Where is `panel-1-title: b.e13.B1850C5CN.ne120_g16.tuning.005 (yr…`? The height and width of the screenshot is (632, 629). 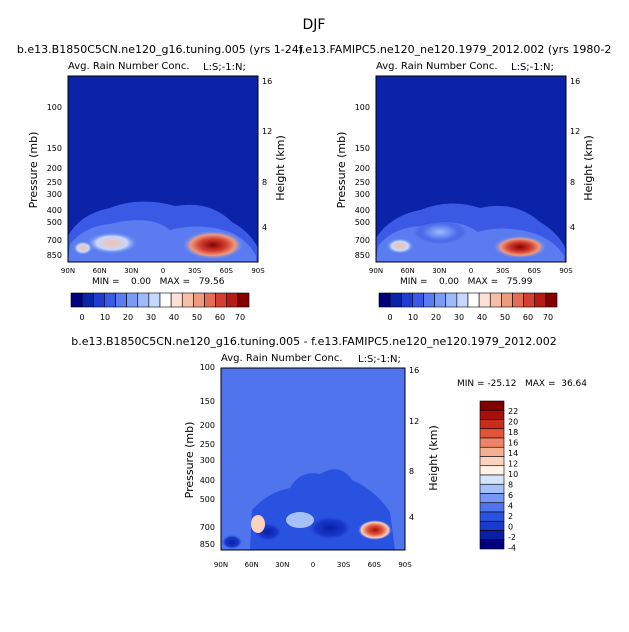
panel-1-title: b.e13.B1850C5CN.ne120_g16.tuning.005 (yr… is located at coordinates (160, 49).